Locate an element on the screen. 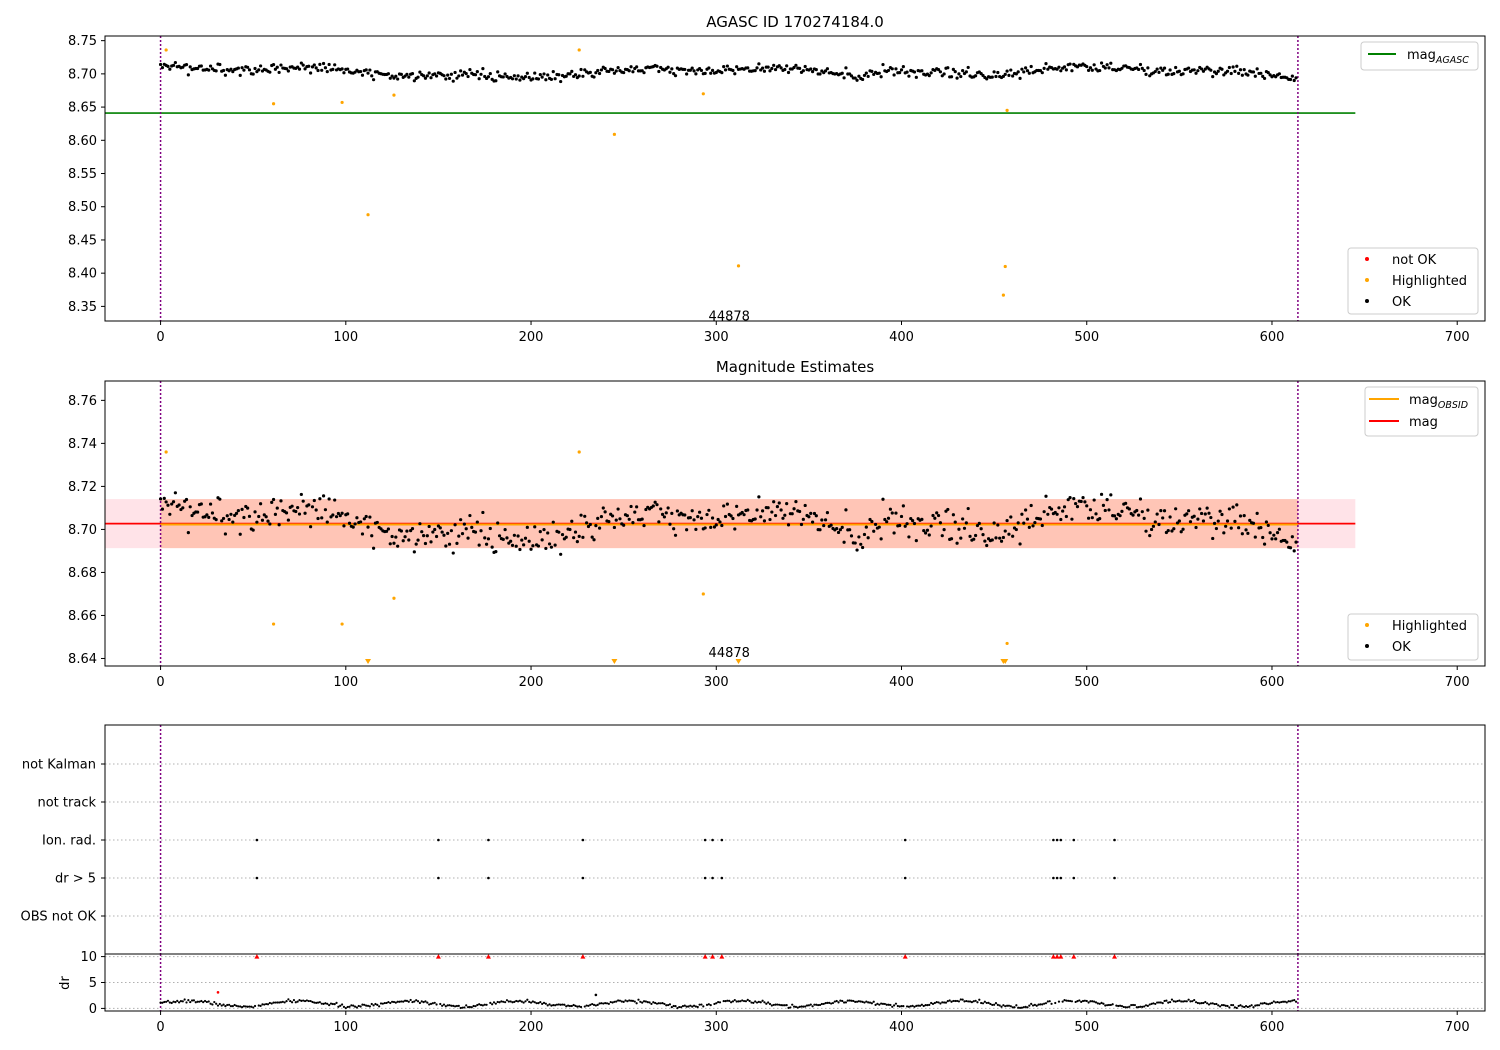 This screenshot has width=1500, height=1050. legend-marker is located at coordinates (1367, 625).